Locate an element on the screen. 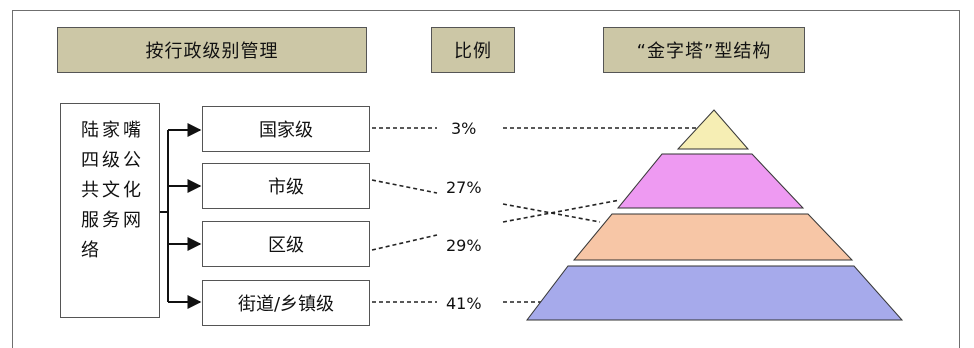 This screenshot has width=974, height=348. level-street-label: 街道/乡镇级 is located at coordinates (286, 304).